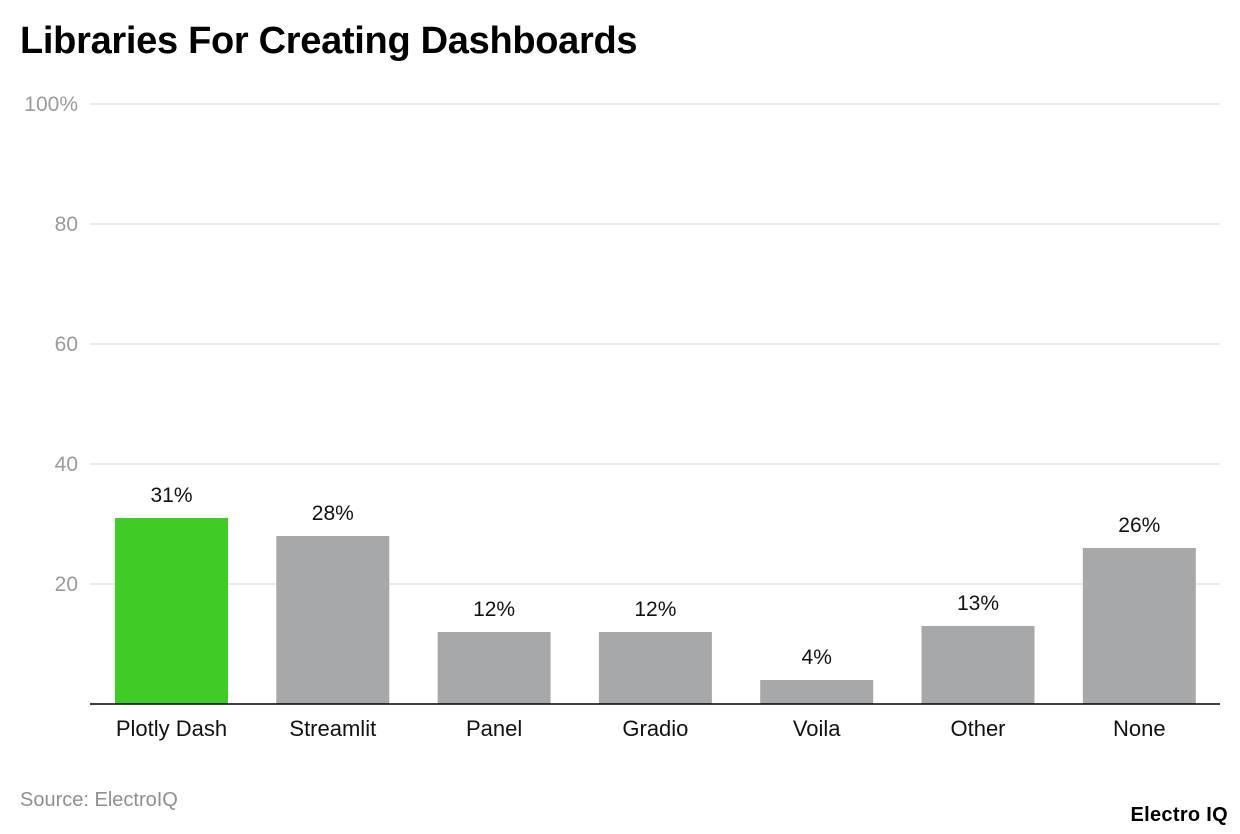 Image resolution: width=1240 pixels, height=834 pixels. Describe the element at coordinates (977, 728) in the screenshot. I see `x-tick-label: Other` at that location.